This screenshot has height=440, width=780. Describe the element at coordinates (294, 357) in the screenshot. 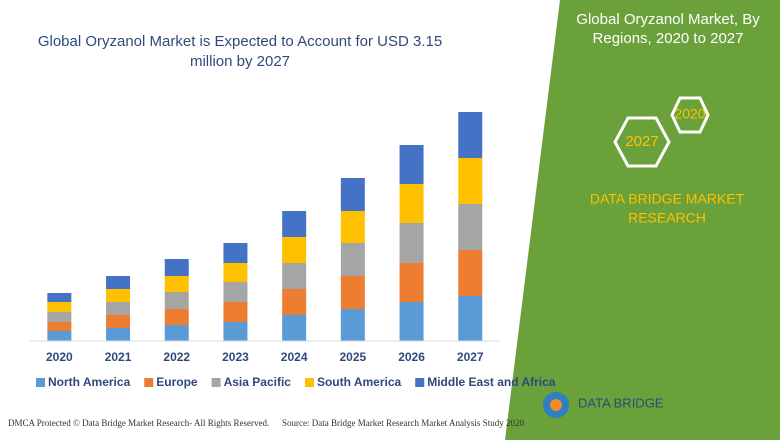

I see `x-tick-label: 2024` at that location.